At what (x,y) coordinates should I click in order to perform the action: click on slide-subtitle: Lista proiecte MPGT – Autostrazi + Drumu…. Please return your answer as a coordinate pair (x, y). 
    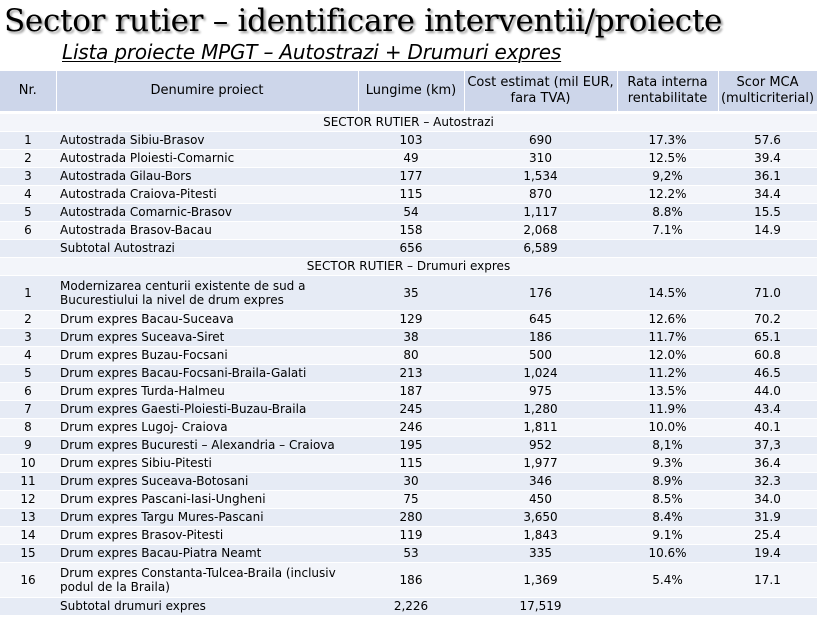
    Looking at the image, I should click on (312, 52).